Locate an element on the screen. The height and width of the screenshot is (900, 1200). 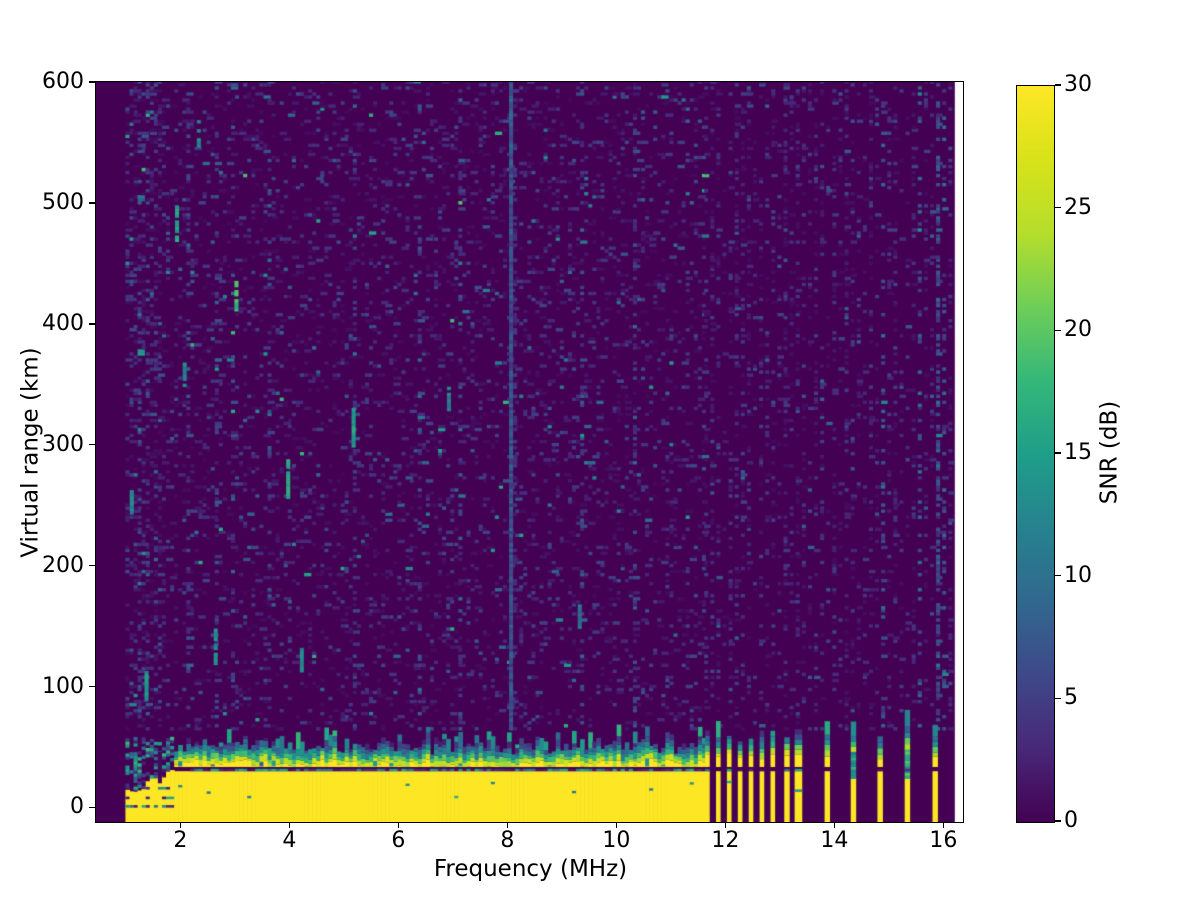
y-tick-label: 200 is located at coordinates (63, 565).